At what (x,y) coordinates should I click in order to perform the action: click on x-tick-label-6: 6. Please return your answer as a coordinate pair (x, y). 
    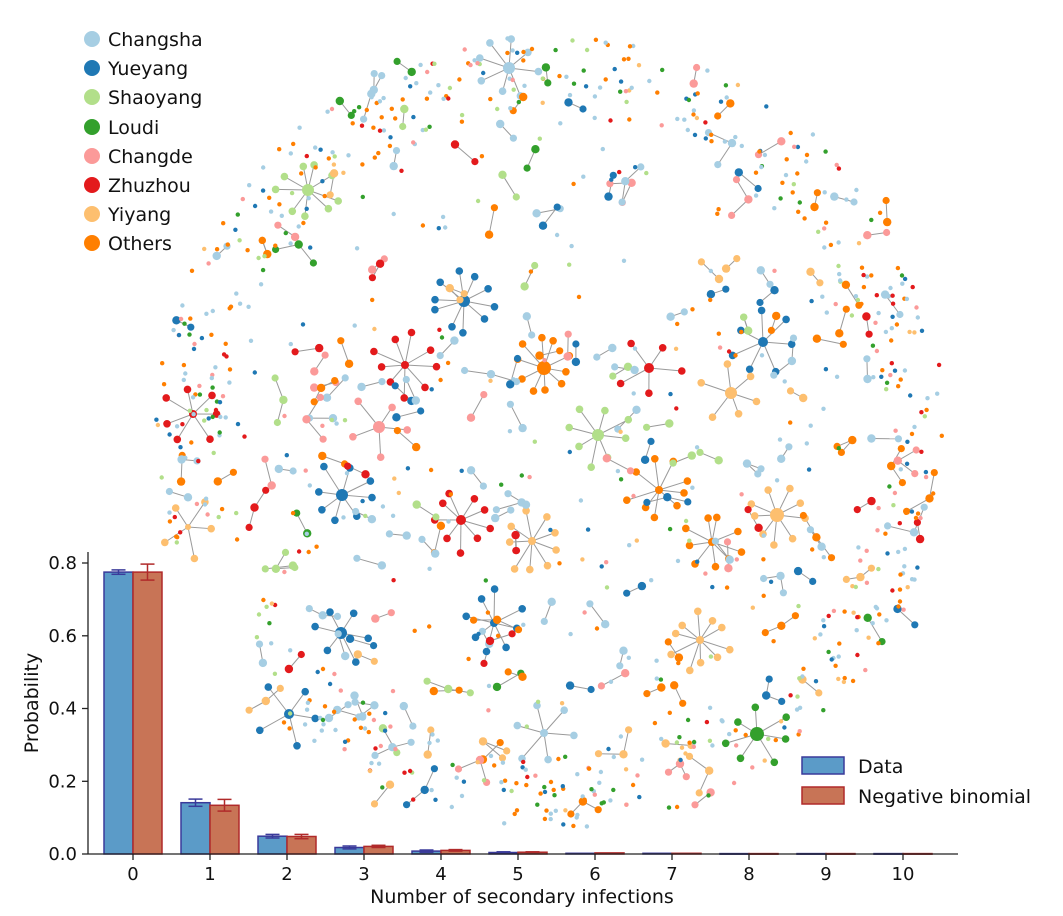
    Looking at the image, I should click on (594, 874).